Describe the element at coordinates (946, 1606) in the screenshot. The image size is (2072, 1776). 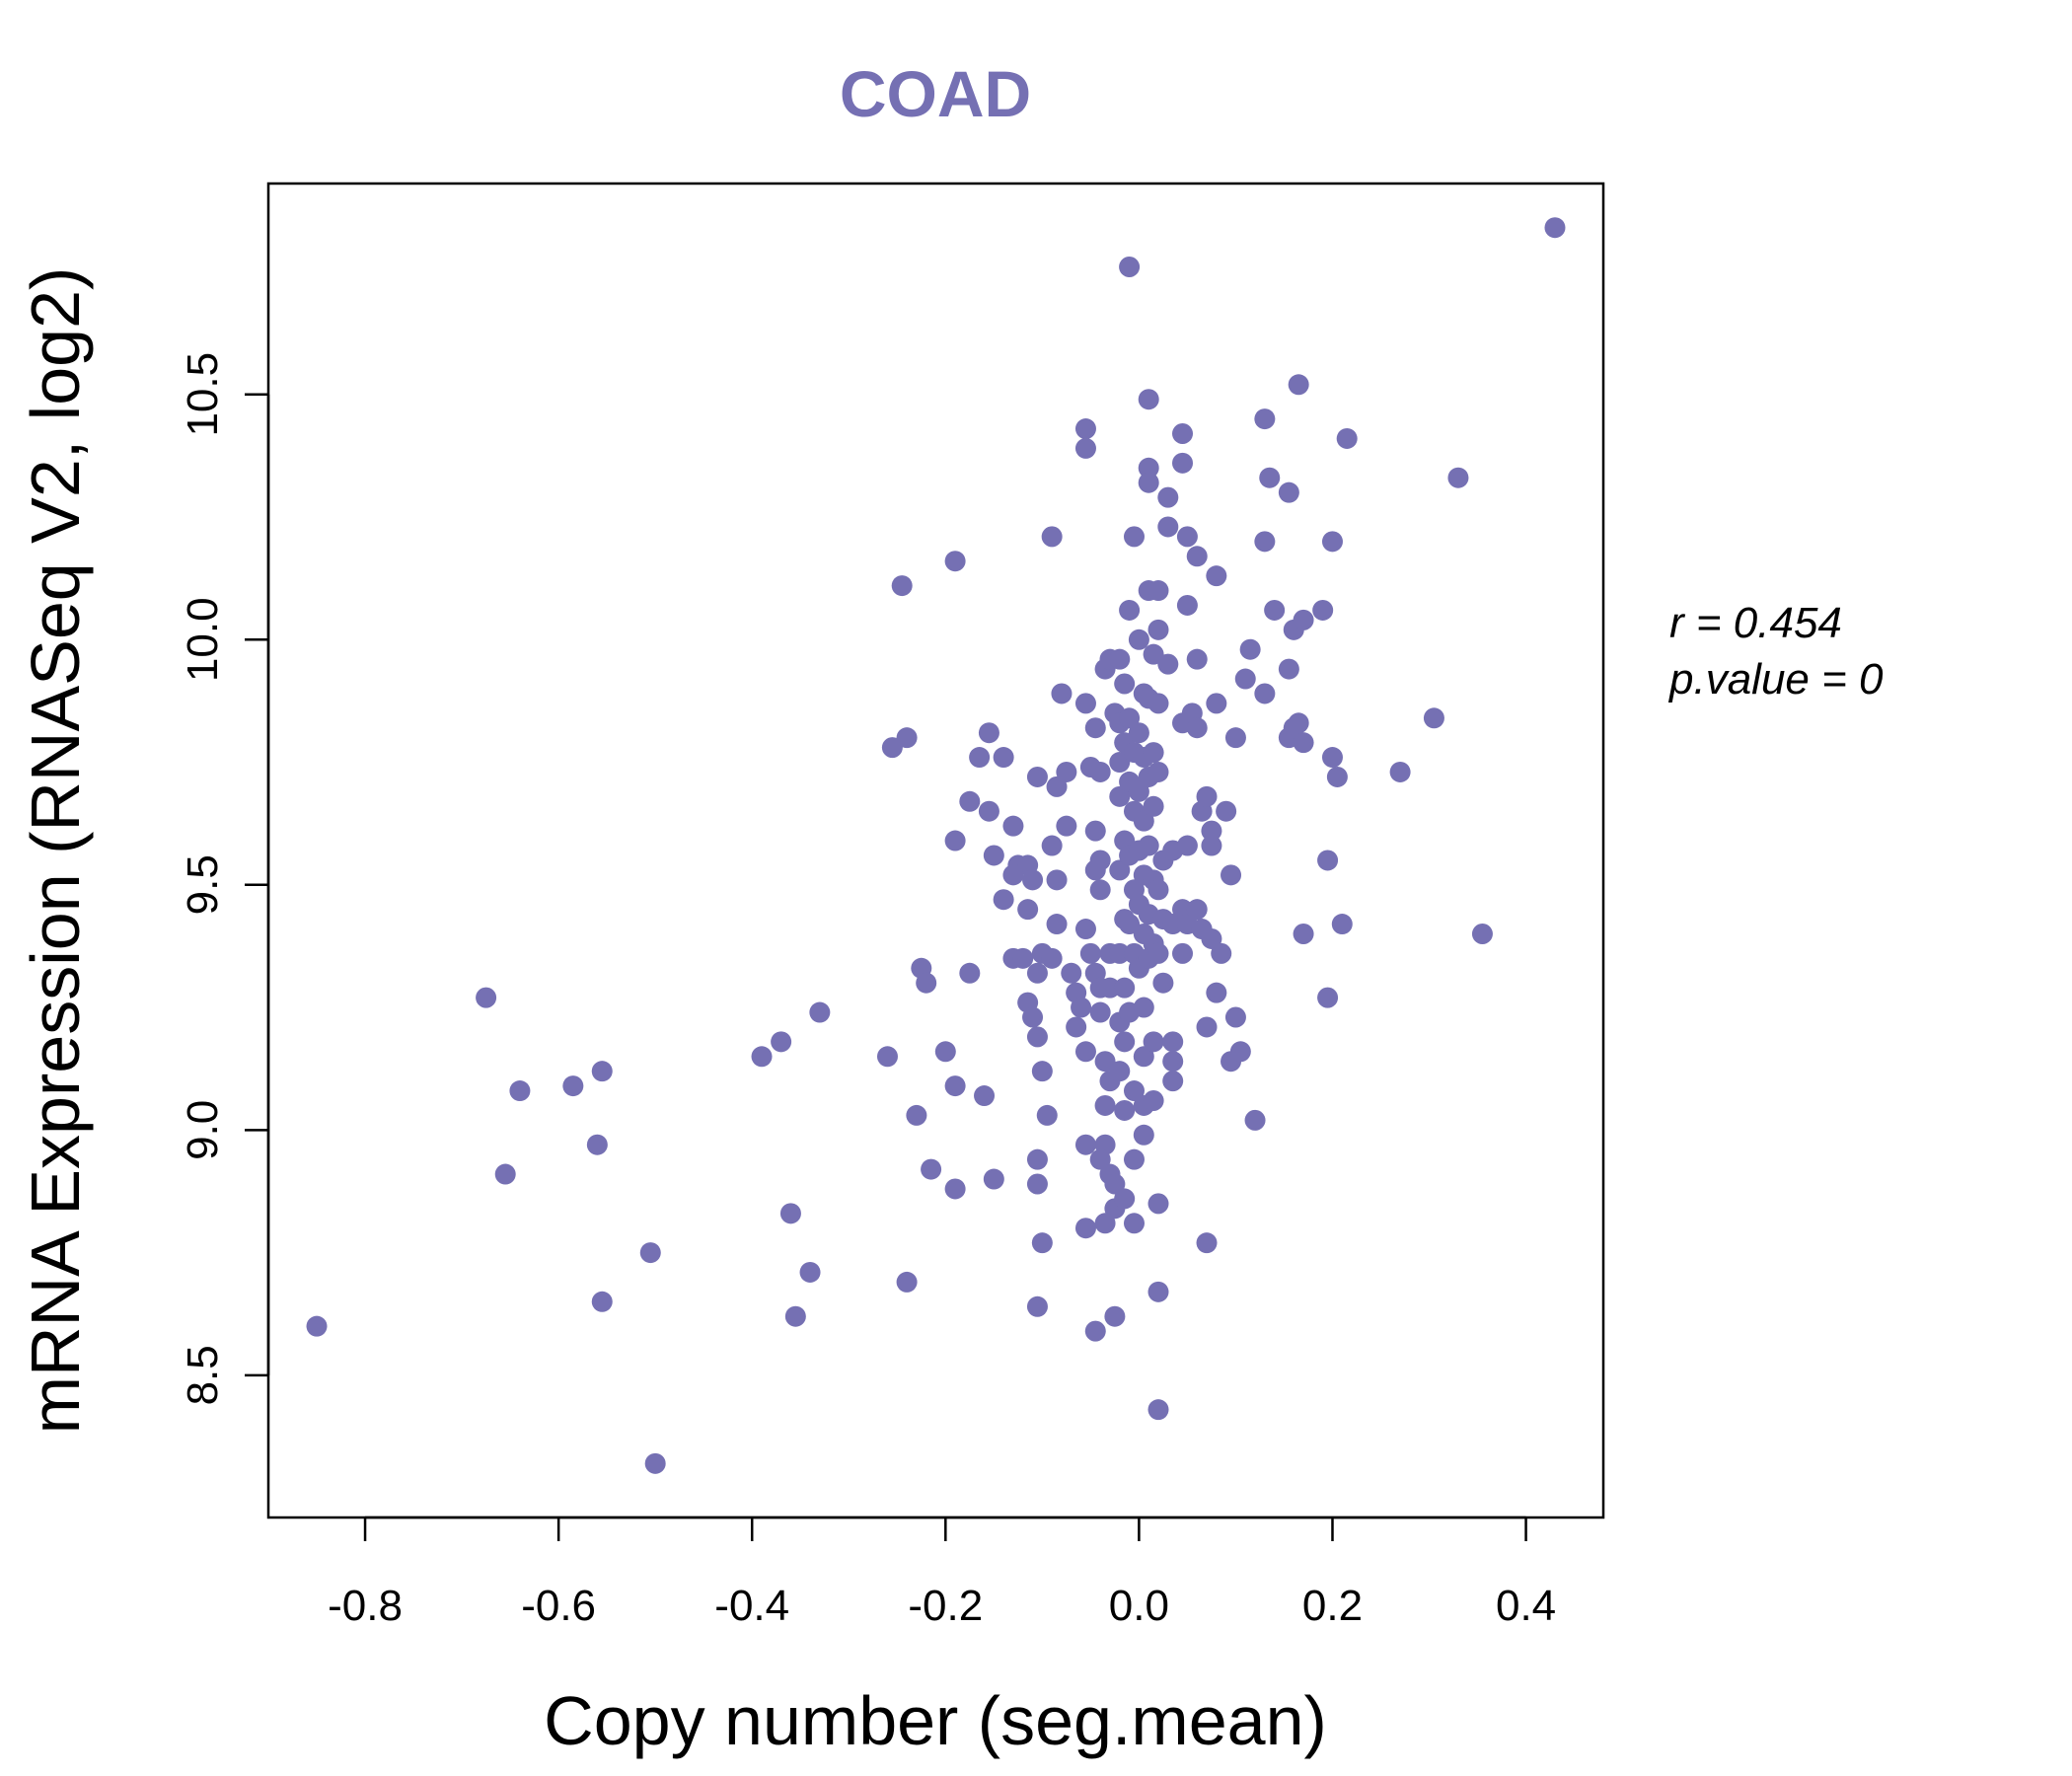
I see `x-tick-label: -0.2` at that location.